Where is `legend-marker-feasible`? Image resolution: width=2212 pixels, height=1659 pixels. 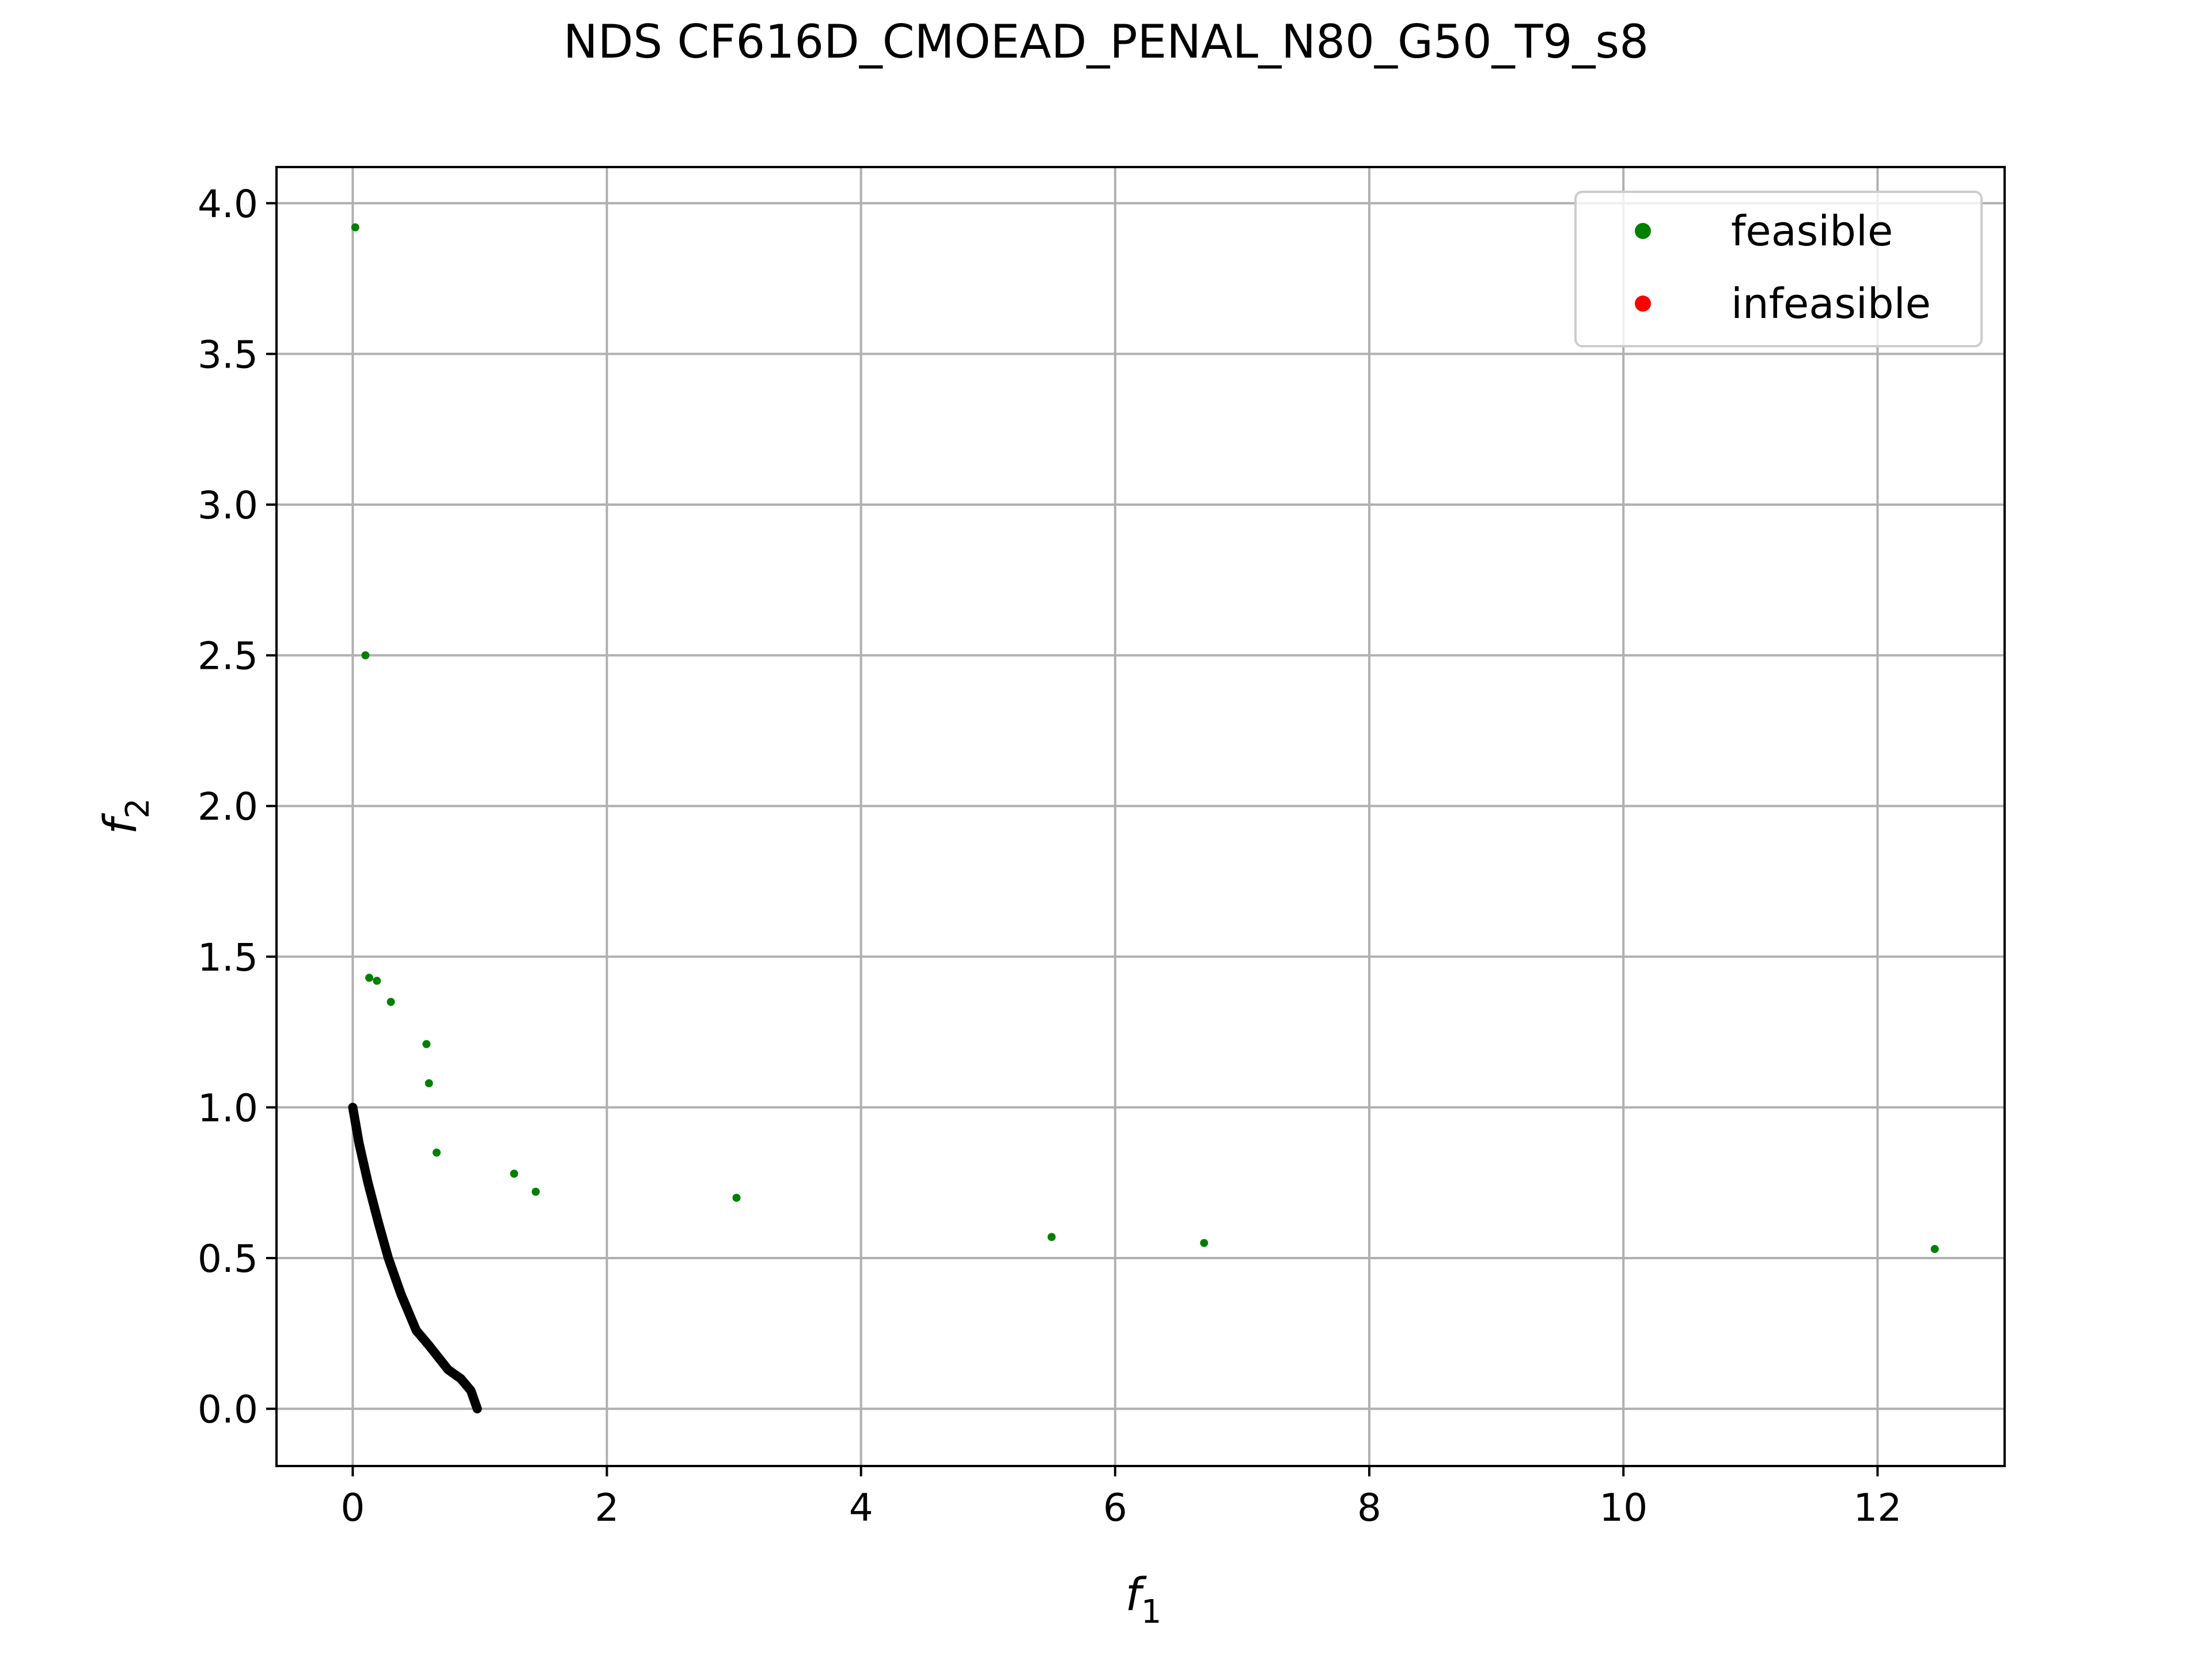 legend-marker-feasible is located at coordinates (1643, 231).